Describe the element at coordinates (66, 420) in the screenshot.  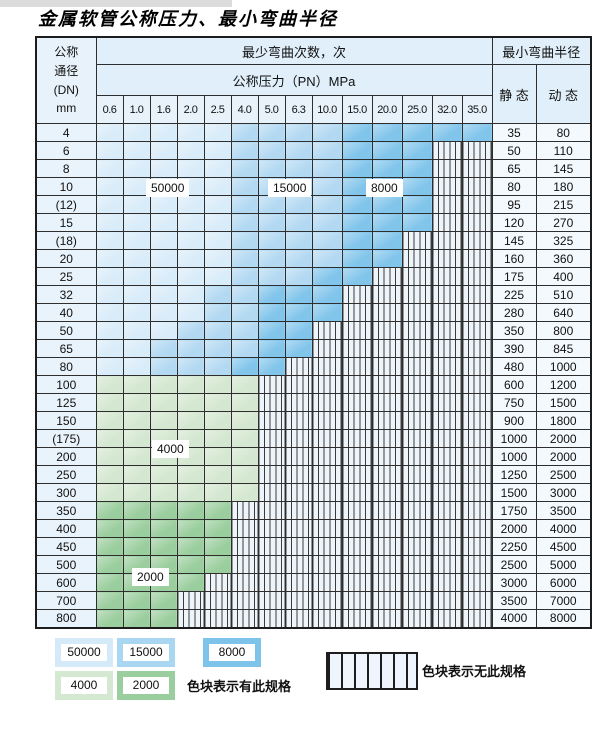
I see `dn-cell: 150` at that location.